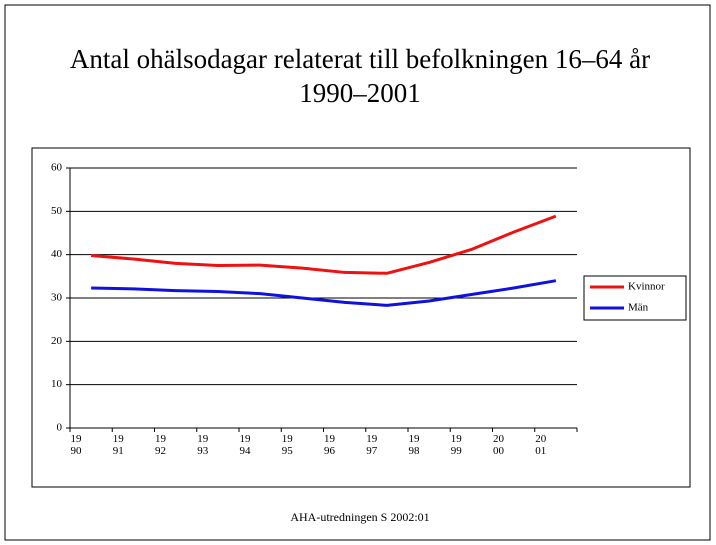 The image size is (716, 545). What do you see at coordinates (498, 445) in the screenshot?
I see `x-tick-label: 20 00` at bounding box center [498, 445].